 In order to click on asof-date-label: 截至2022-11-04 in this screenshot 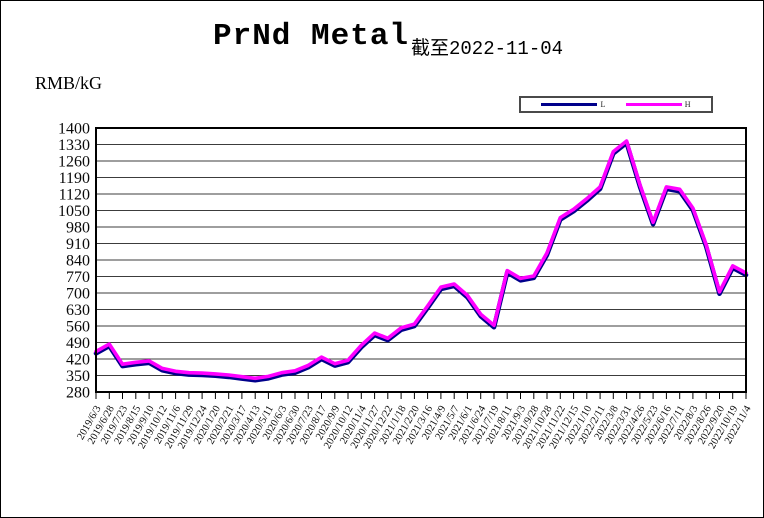, I will do `click(487, 49)`.